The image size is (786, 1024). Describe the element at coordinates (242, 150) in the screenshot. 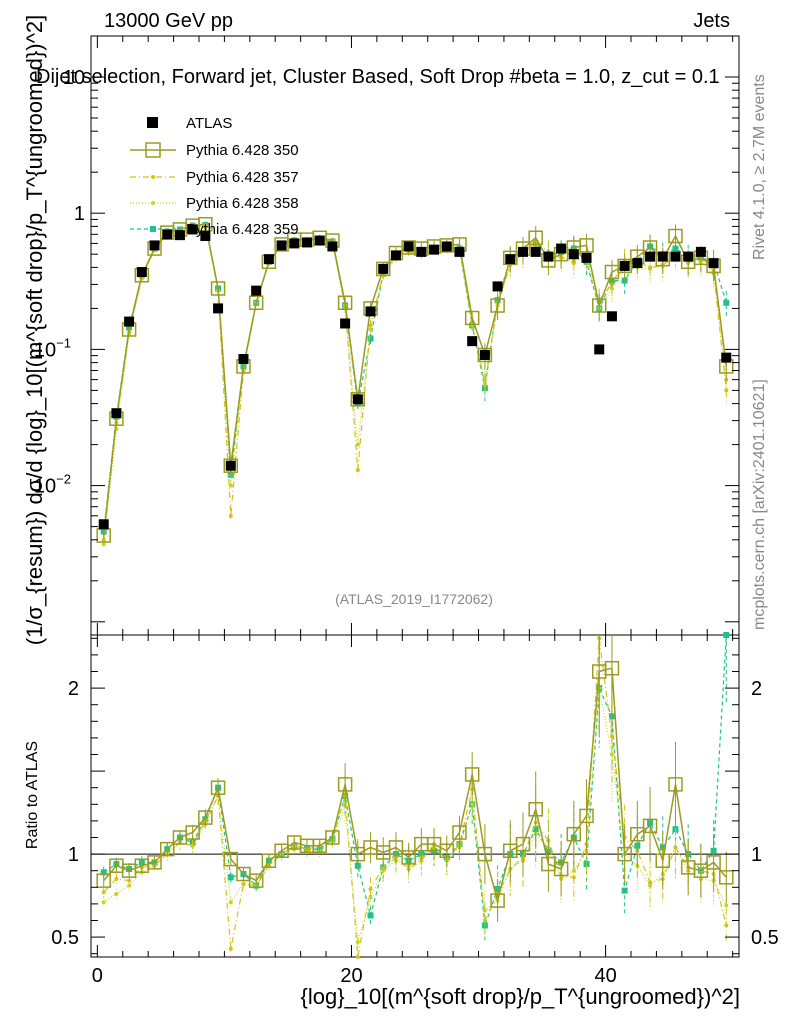

I see `legend-label-350: Pythia 6.428 350` at that location.